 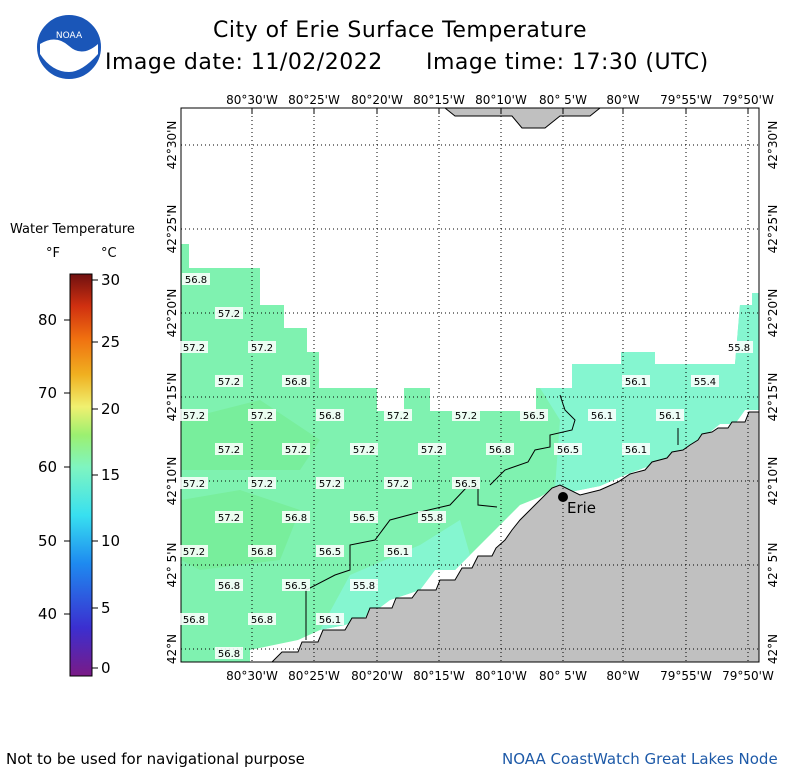 What do you see at coordinates (47, 467) in the screenshot?
I see `legend-f-tick: 60` at bounding box center [47, 467].